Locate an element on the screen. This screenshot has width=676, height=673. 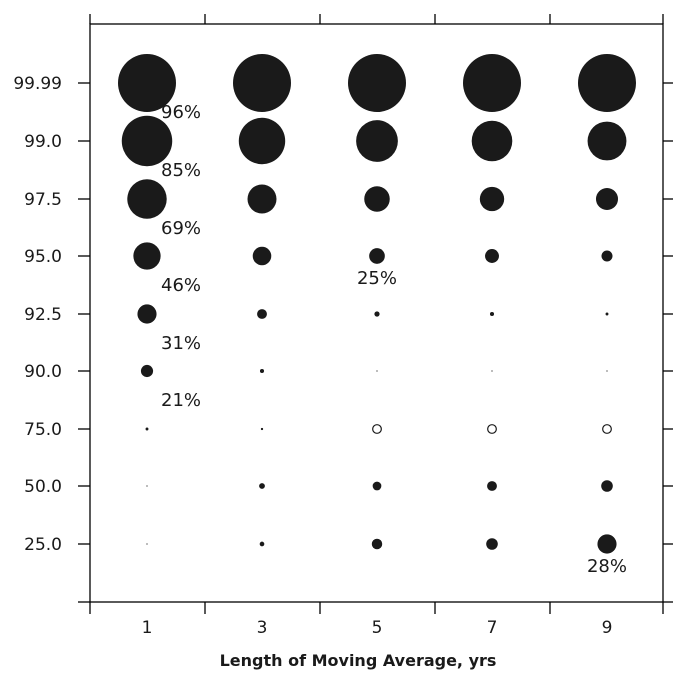
x-tick-label: 5 is located at coordinates (377, 628).